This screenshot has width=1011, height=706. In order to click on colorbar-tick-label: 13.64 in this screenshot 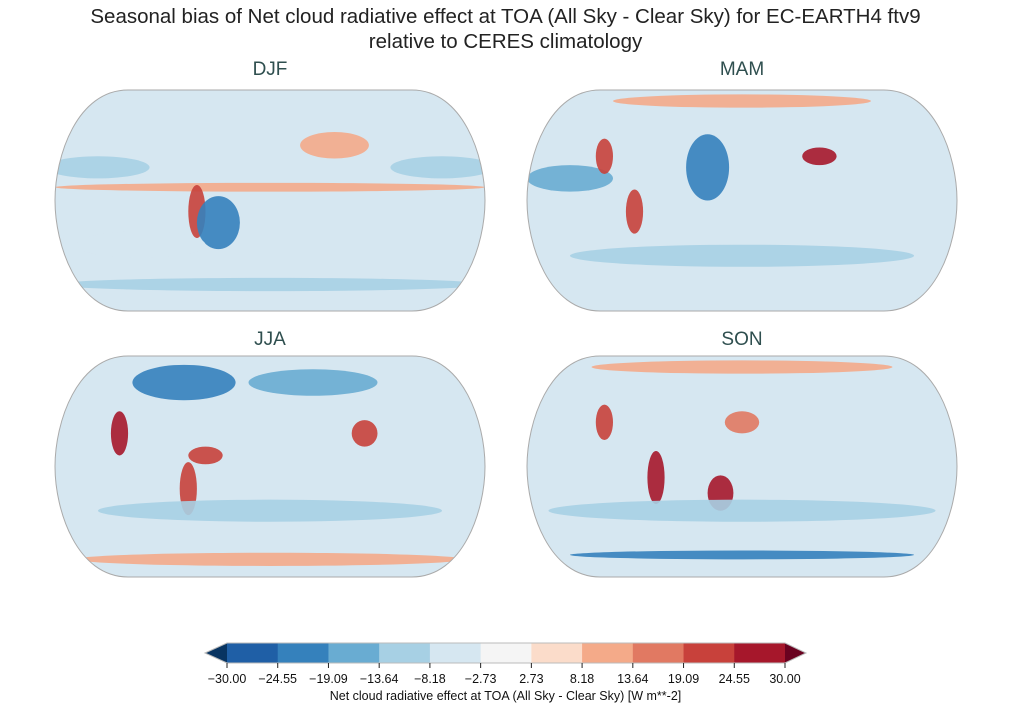, I will do `click(633, 679)`.